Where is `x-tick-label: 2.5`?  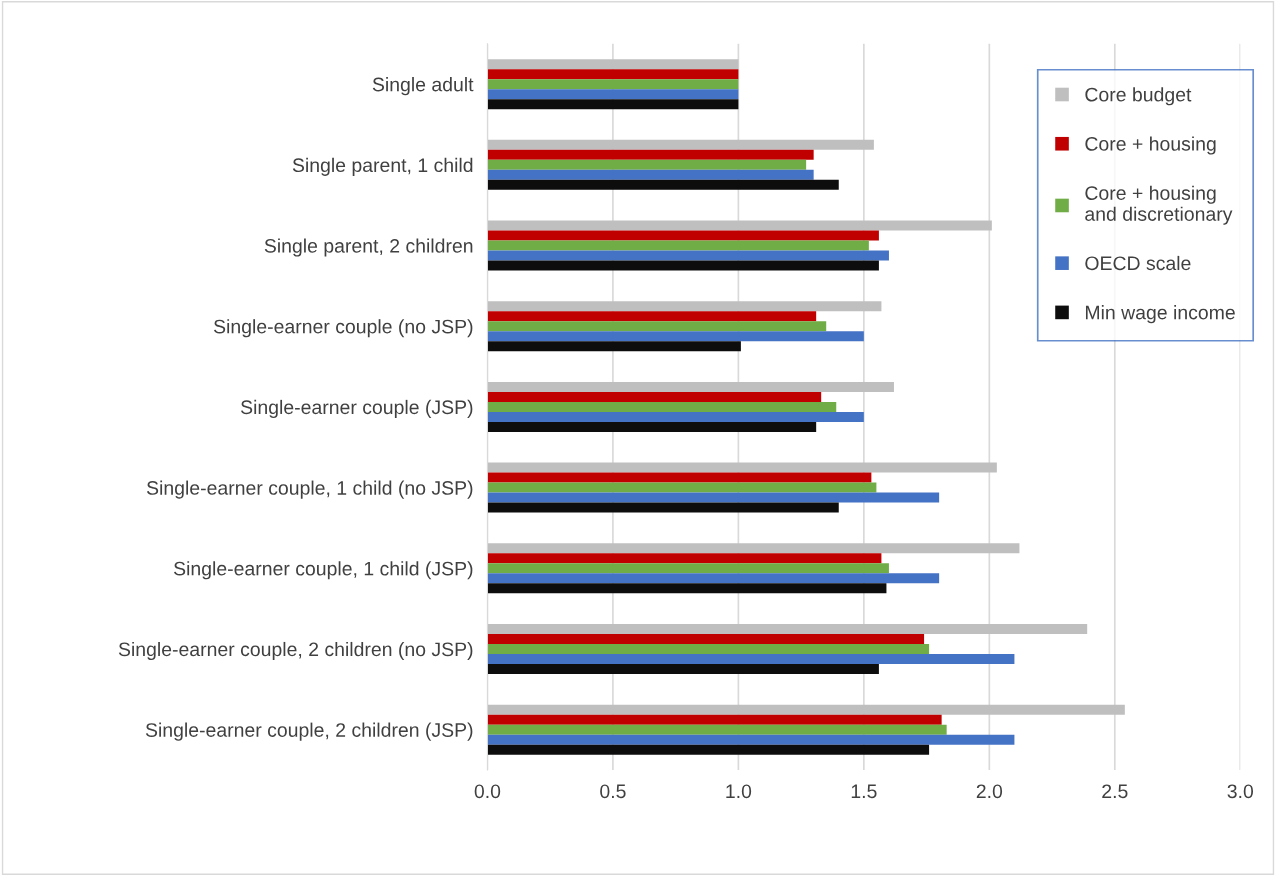 x-tick-label: 2.5 is located at coordinates (1115, 791).